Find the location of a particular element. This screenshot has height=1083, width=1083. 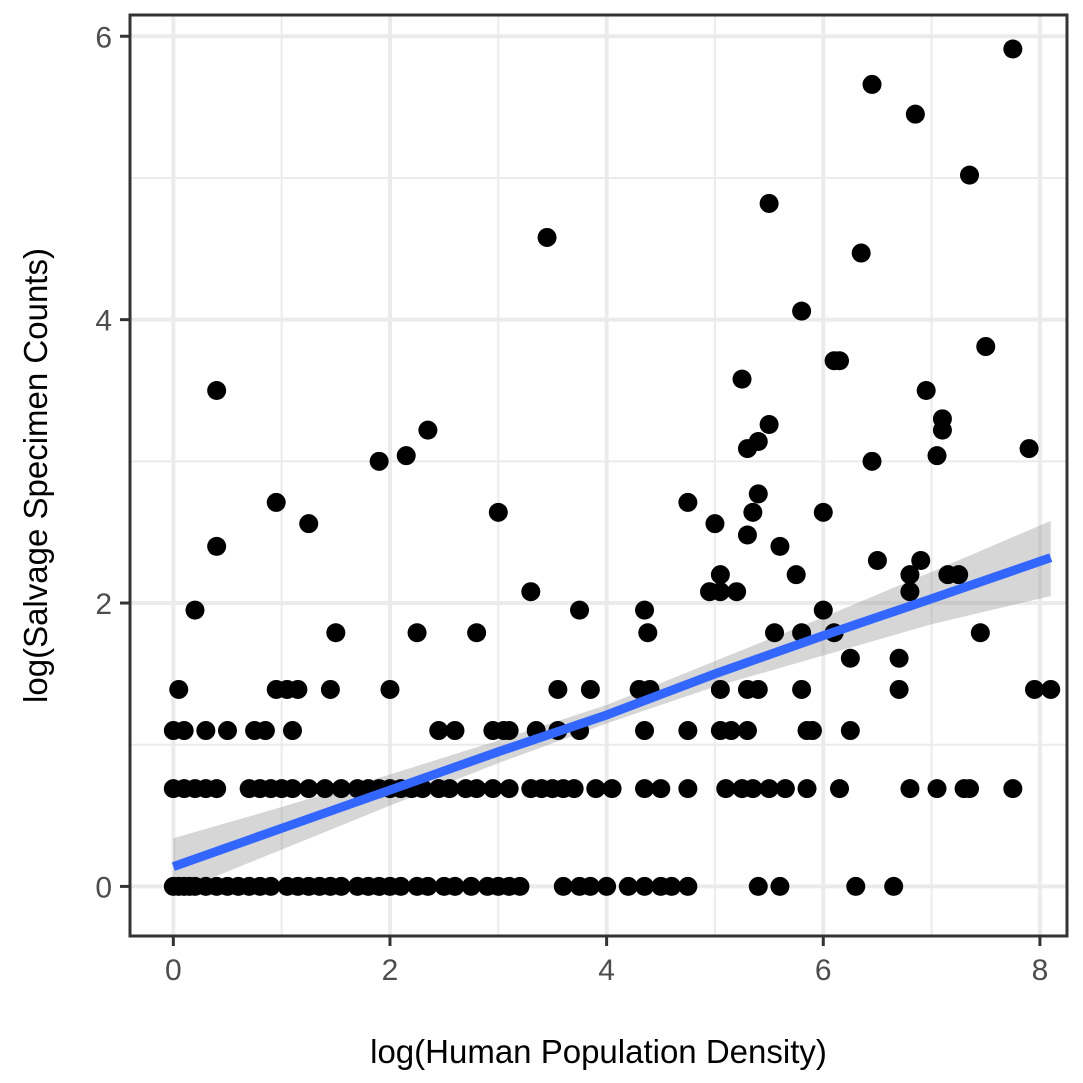

y-tick-label: 2 is located at coordinates (103, 604).